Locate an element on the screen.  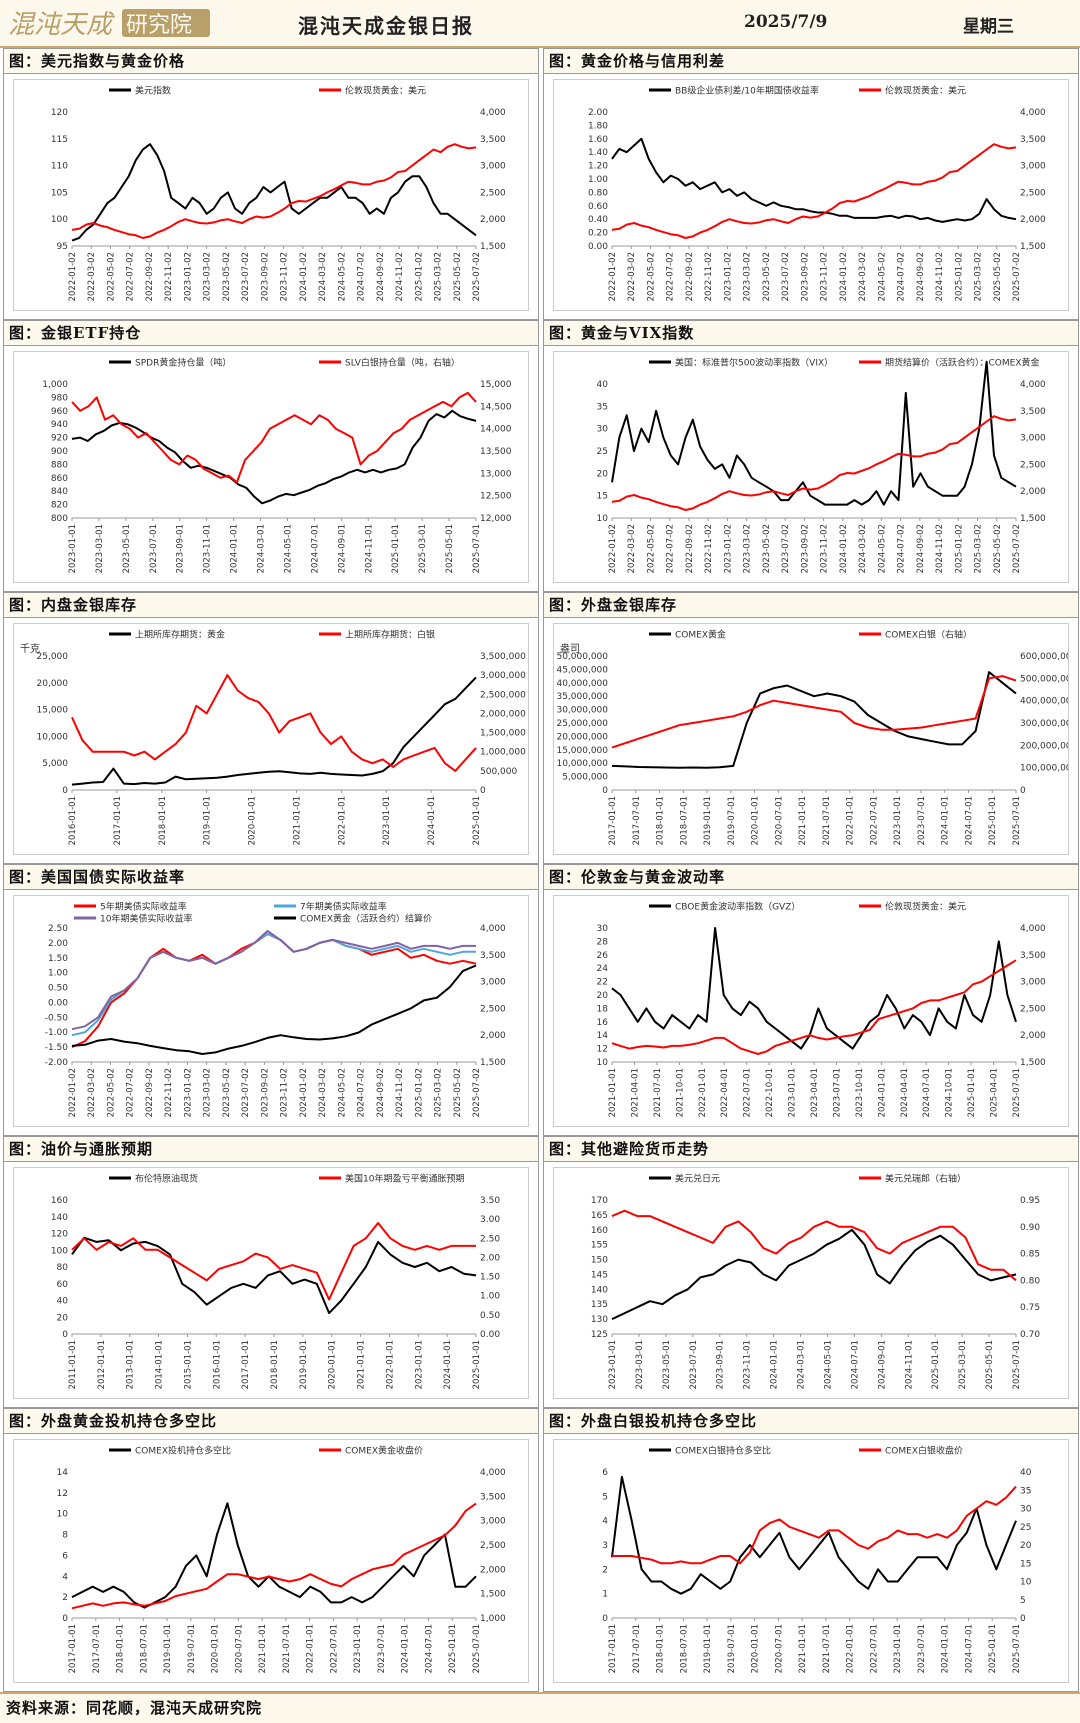
x-tick-label: 2025-07-02 is located at coordinates (477, 276).